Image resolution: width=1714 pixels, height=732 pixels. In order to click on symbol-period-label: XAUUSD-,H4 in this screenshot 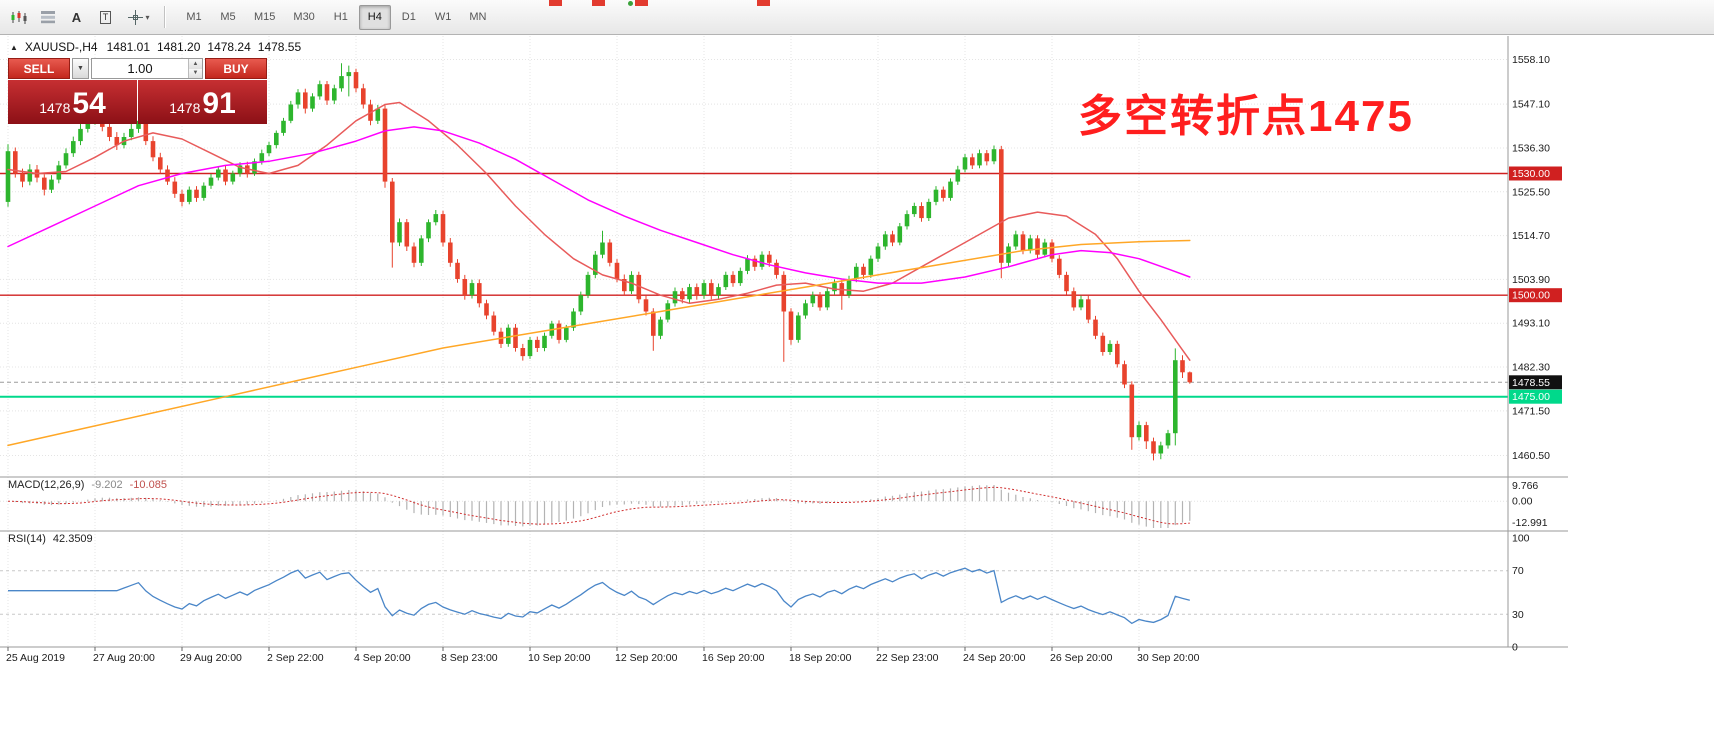, I will do `click(61, 47)`.